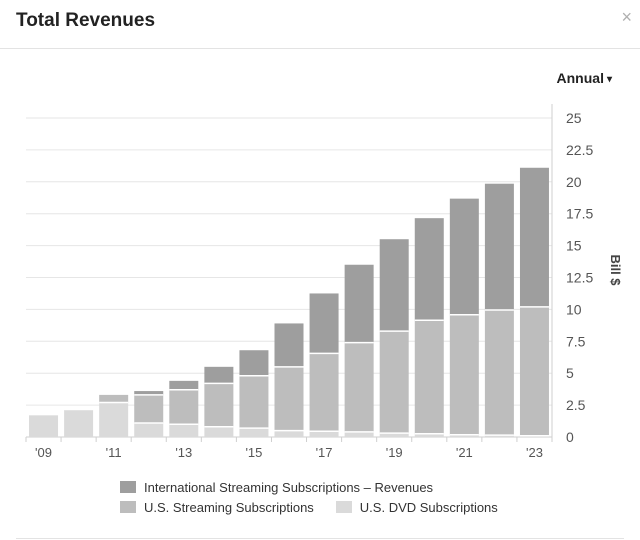 The image size is (640, 540). What do you see at coordinates (570, 373) in the screenshot?
I see `y-tick-label: 5` at bounding box center [570, 373].